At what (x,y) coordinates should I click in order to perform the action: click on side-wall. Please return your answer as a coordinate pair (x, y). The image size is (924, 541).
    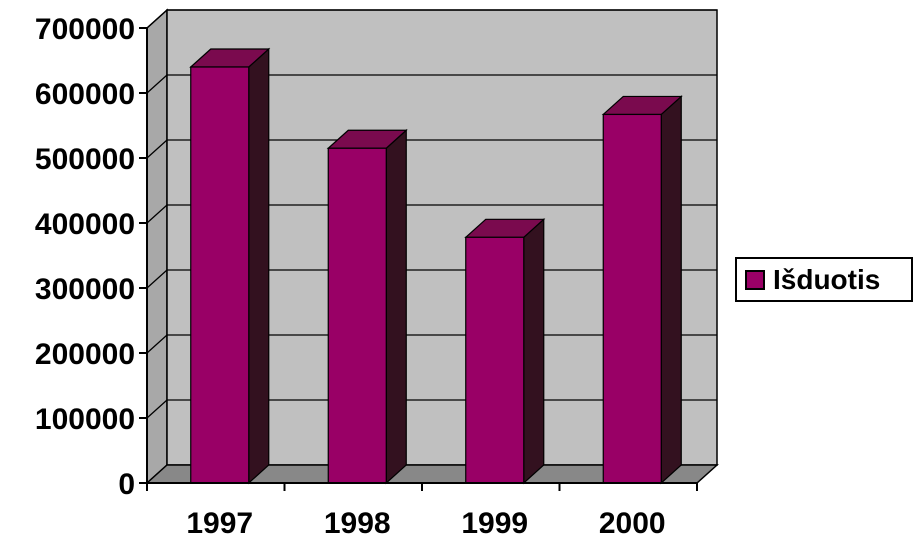
    Looking at the image, I should click on (157, 246).